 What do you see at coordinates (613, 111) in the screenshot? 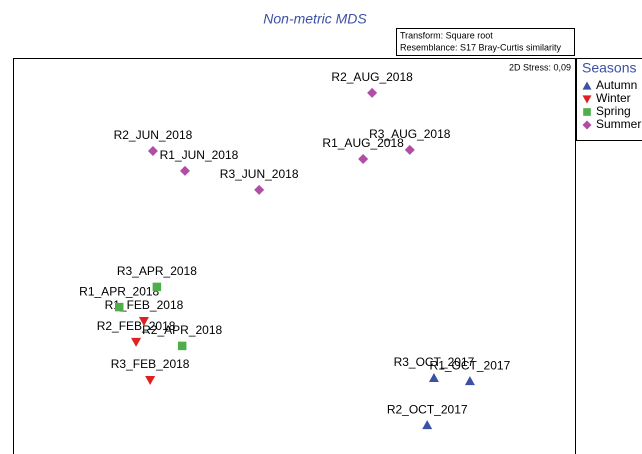
I see `legend-label: Spring` at bounding box center [613, 111].